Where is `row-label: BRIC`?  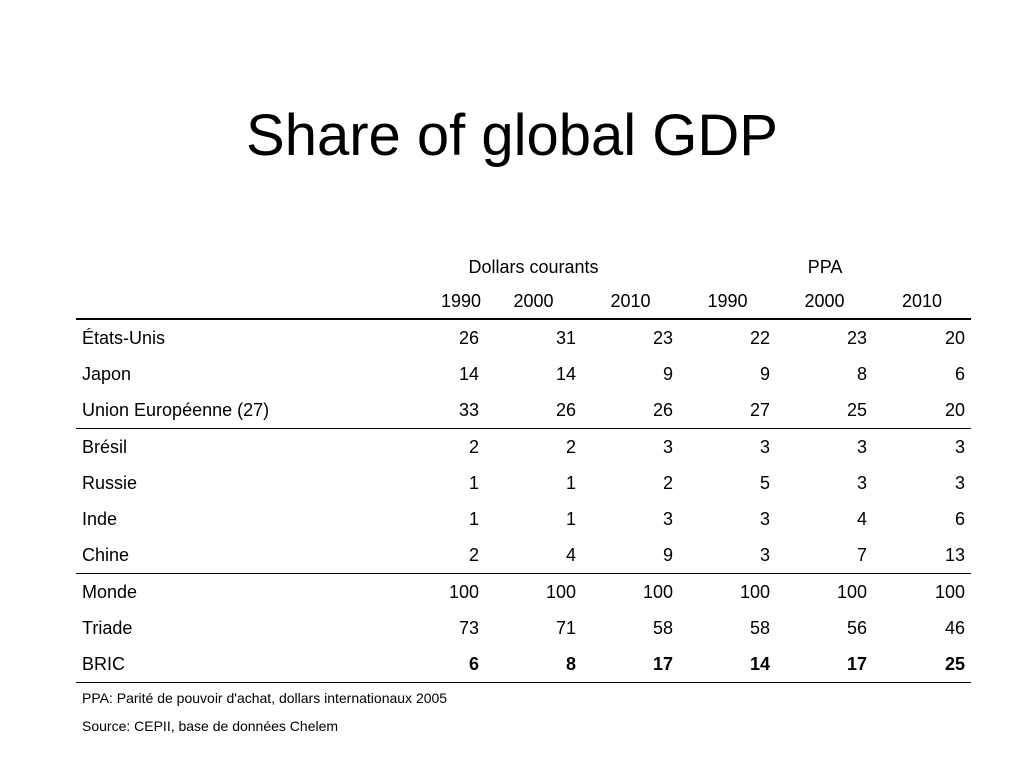 row-label: BRIC is located at coordinates (232, 664).